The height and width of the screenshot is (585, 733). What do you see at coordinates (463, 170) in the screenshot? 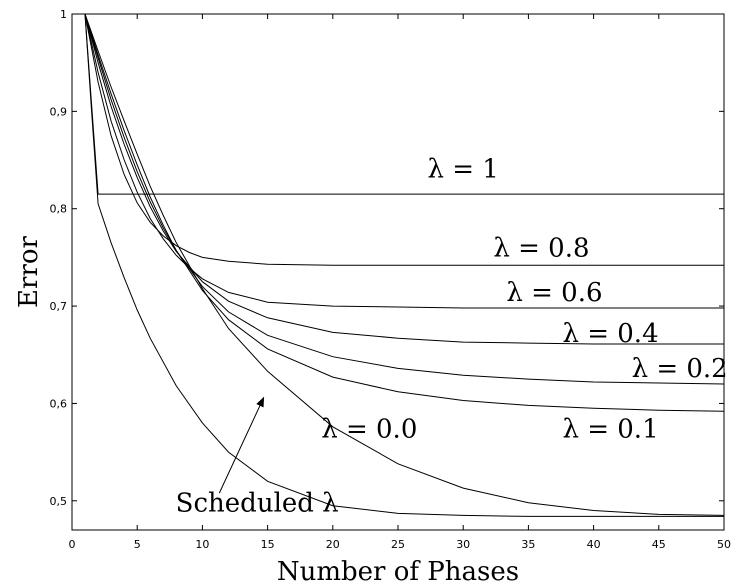
I see `annotation-label: λ = 1` at bounding box center [463, 170].